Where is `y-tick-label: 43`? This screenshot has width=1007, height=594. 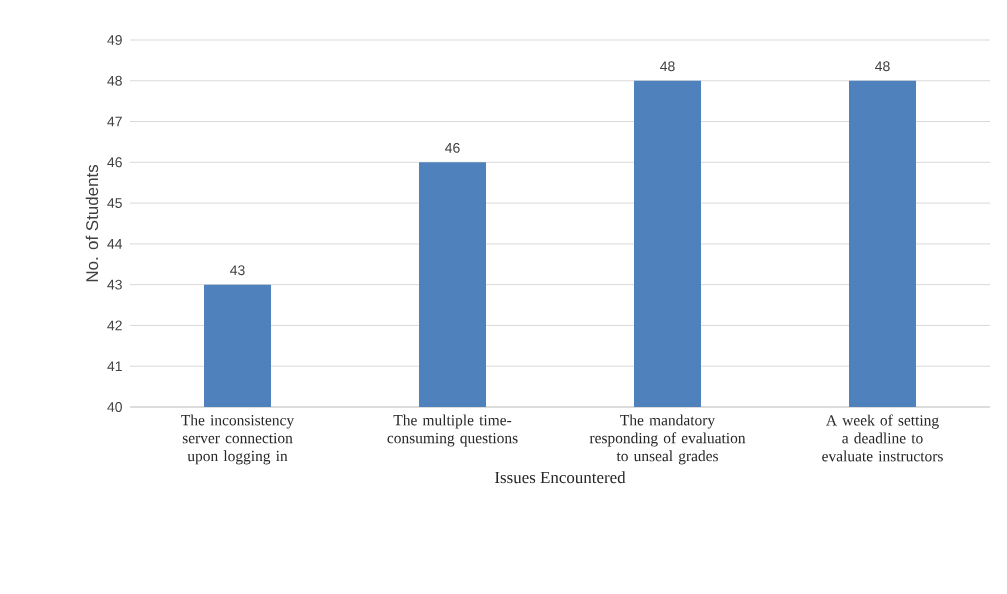 y-tick-label: 43 is located at coordinates (114, 284).